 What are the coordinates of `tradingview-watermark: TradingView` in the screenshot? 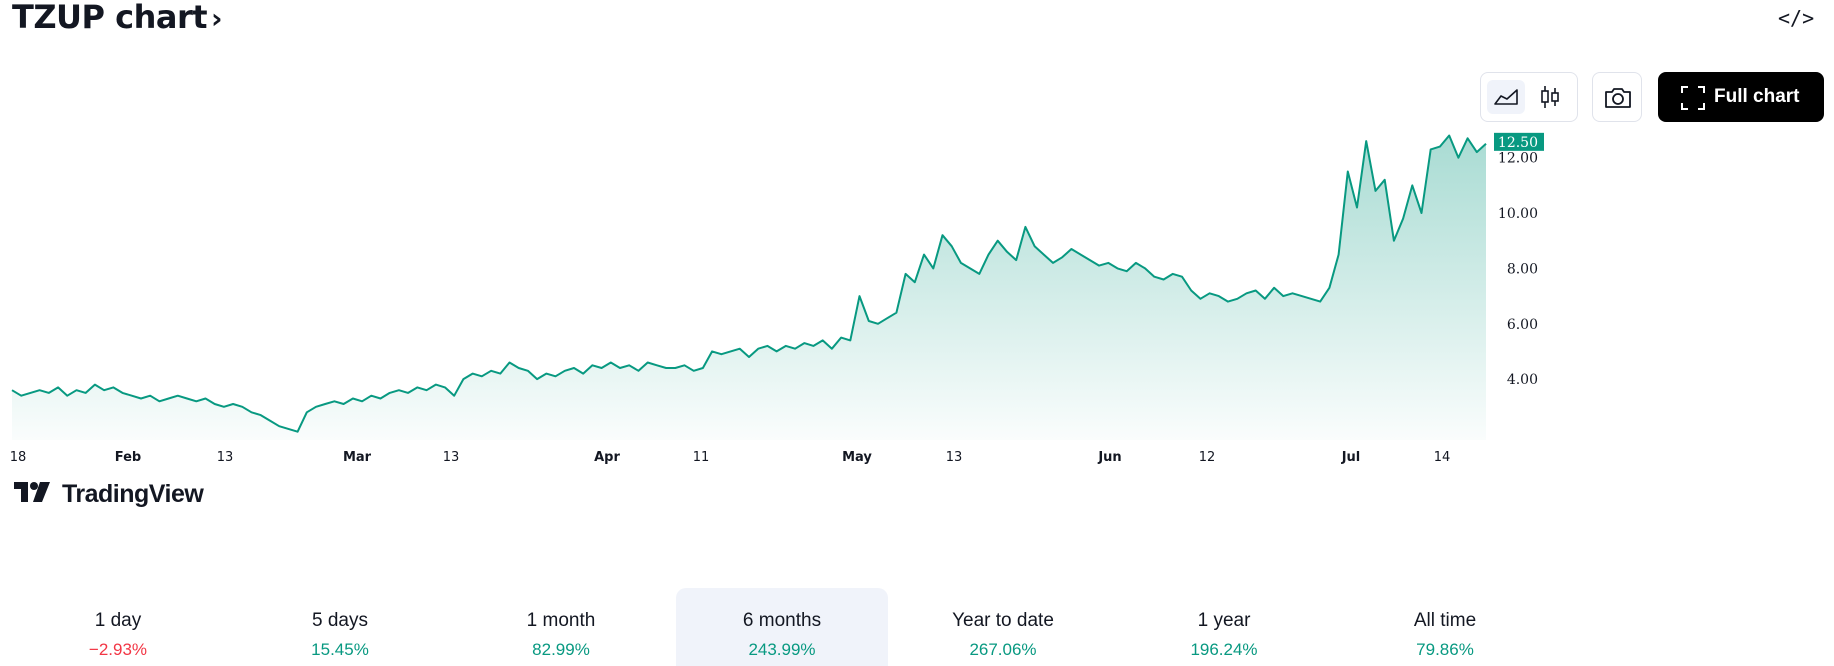 It's located at (109, 494).